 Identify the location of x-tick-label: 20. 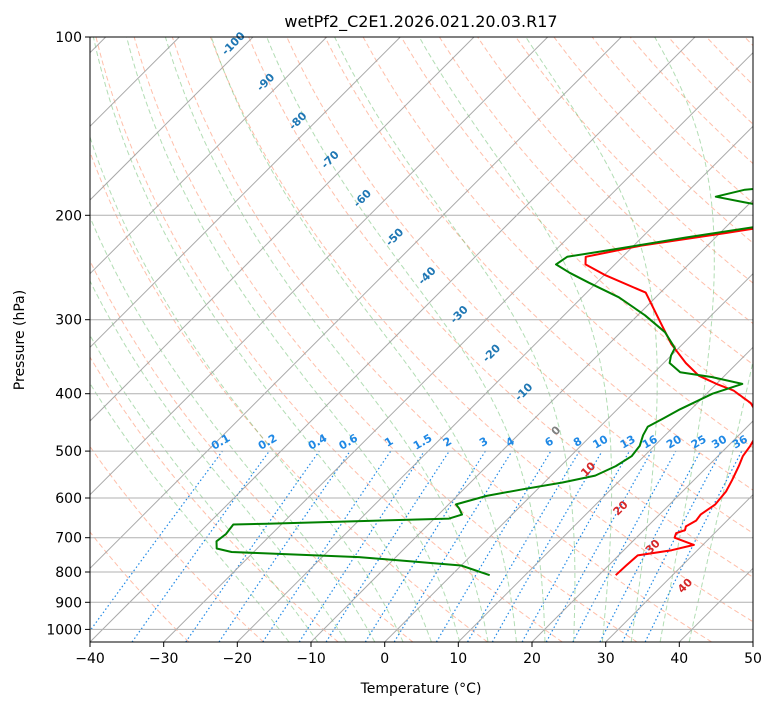
(532, 659).